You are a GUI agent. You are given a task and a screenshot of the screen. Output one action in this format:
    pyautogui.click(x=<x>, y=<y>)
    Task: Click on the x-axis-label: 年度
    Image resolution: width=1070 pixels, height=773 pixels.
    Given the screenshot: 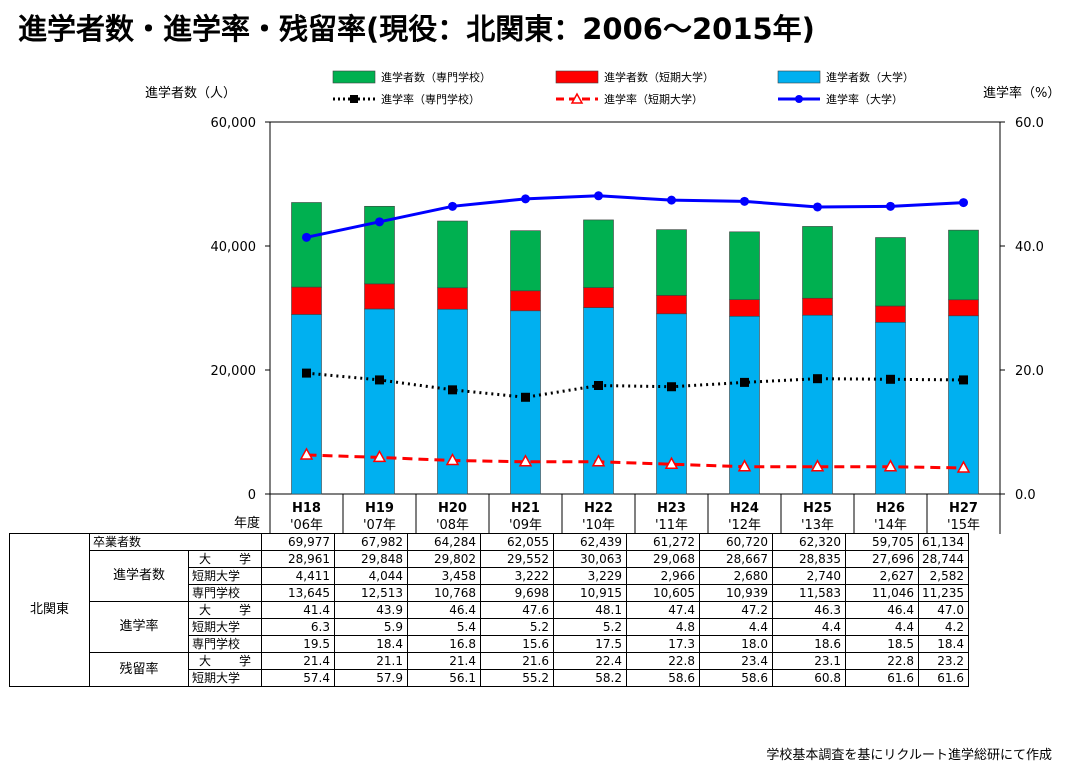 What is the action you would take?
    pyautogui.click(x=247, y=523)
    